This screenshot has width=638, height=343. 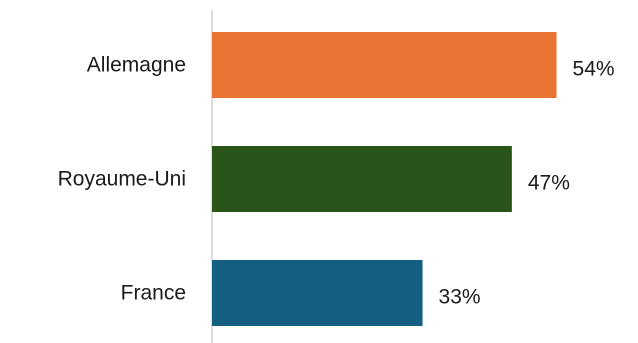 What do you see at coordinates (594, 69) in the screenshot?
I see `value-label: 54%` at bounding box center [594, 69].